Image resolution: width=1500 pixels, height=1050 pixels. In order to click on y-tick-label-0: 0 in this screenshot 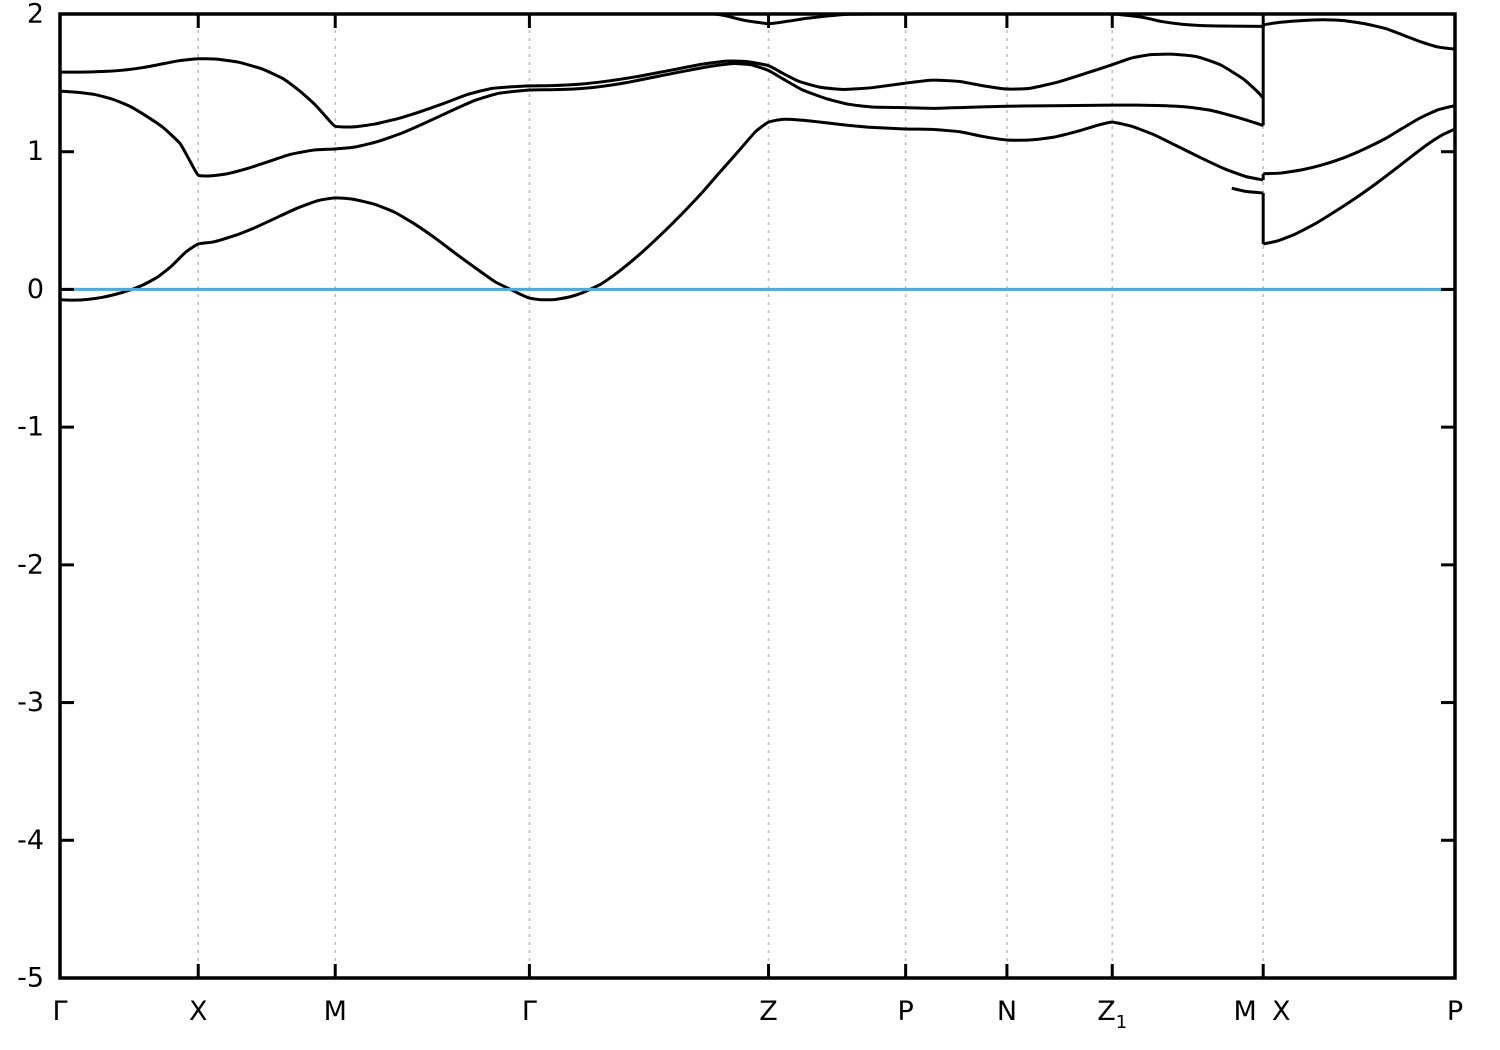, I will do `click(35, 289)`.